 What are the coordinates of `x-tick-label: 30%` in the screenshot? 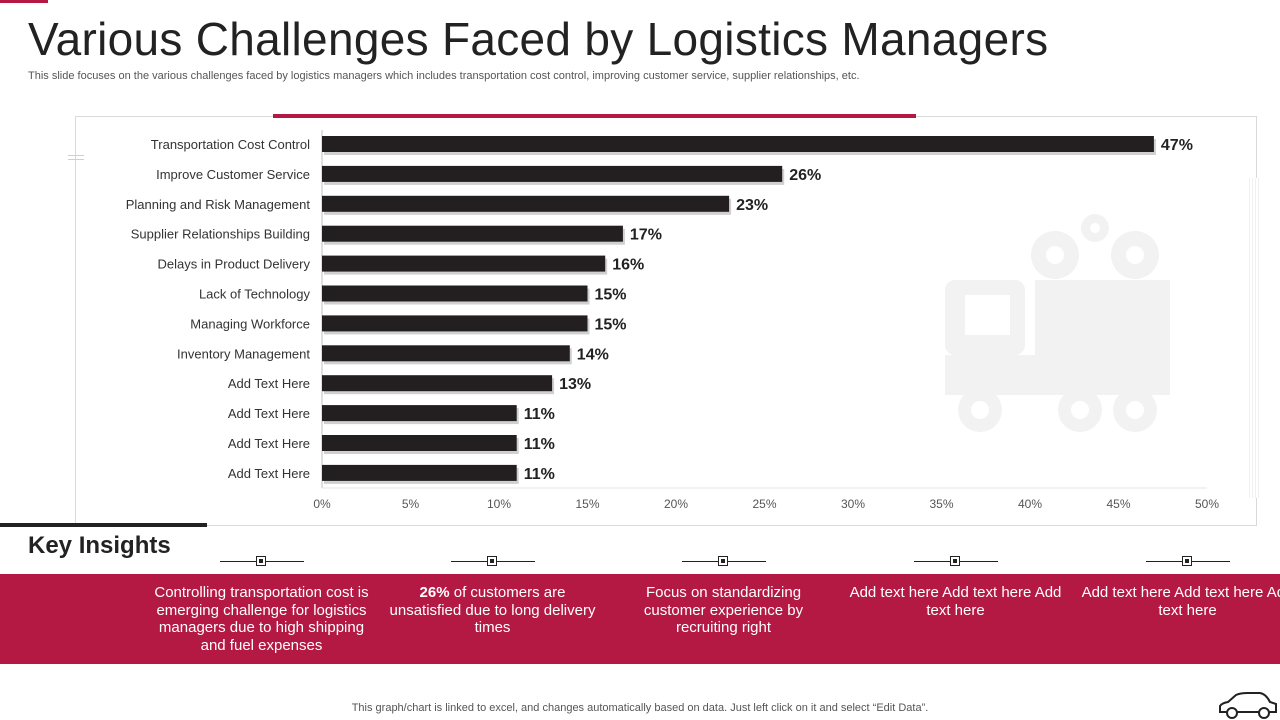 It's located at (853, 504).